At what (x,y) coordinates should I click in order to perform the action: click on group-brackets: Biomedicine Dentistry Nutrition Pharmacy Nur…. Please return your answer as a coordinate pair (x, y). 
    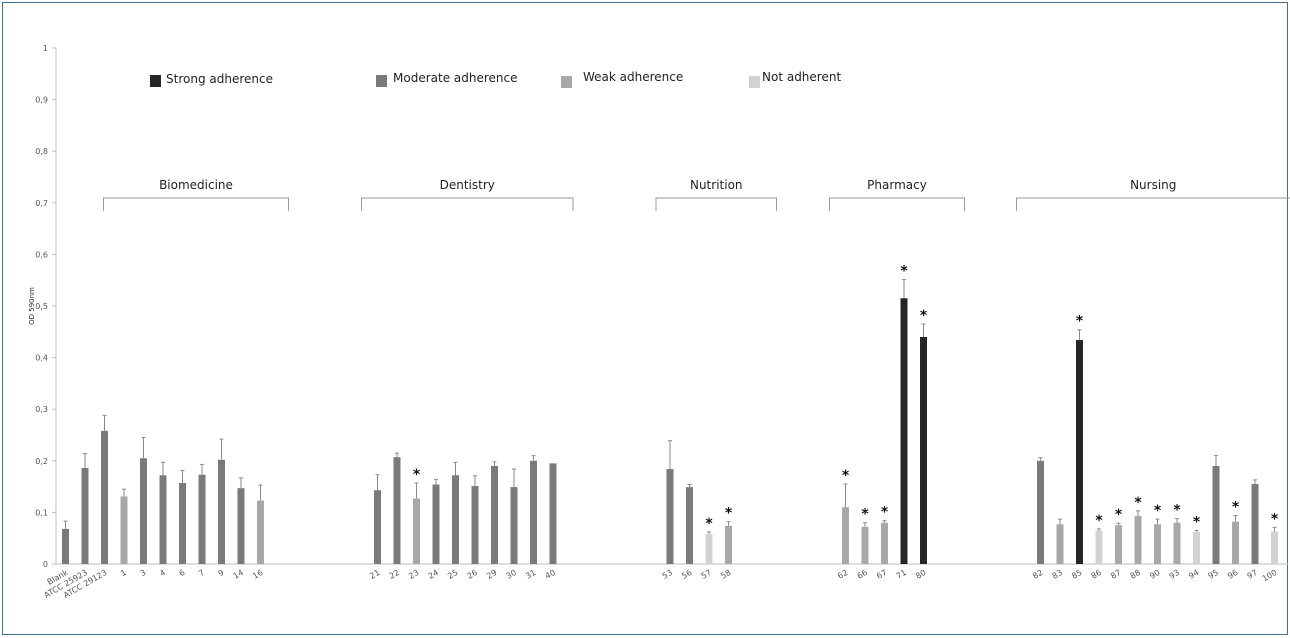
    Looking at the image, I should click on (696, 194).